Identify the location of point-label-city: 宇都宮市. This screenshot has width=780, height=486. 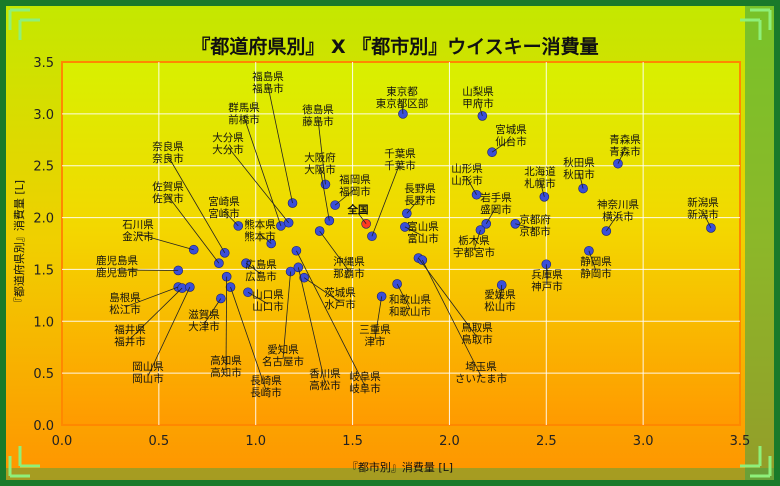
(474, 252).